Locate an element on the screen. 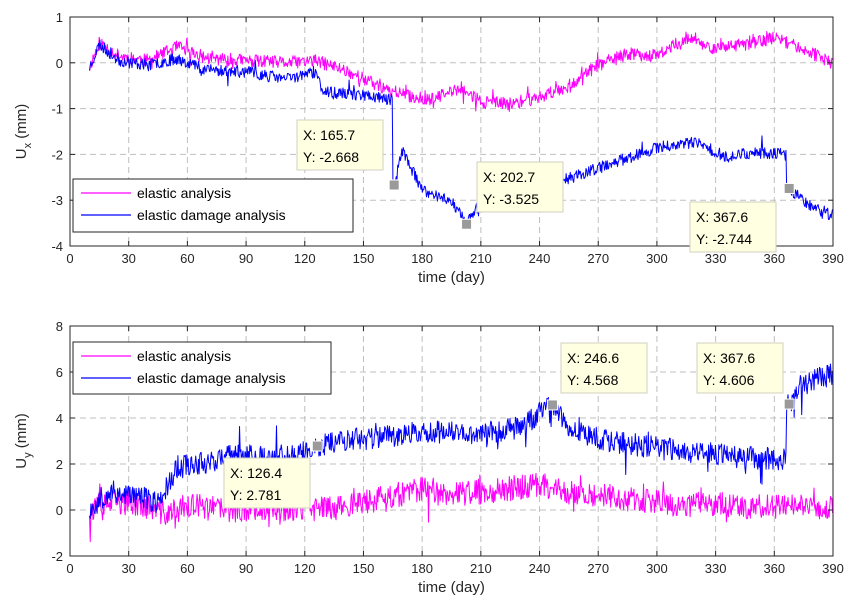 This screenshot has height=614, width=847. datatip-y-text: Y: -2.668 is located at coordinates (331, 157).